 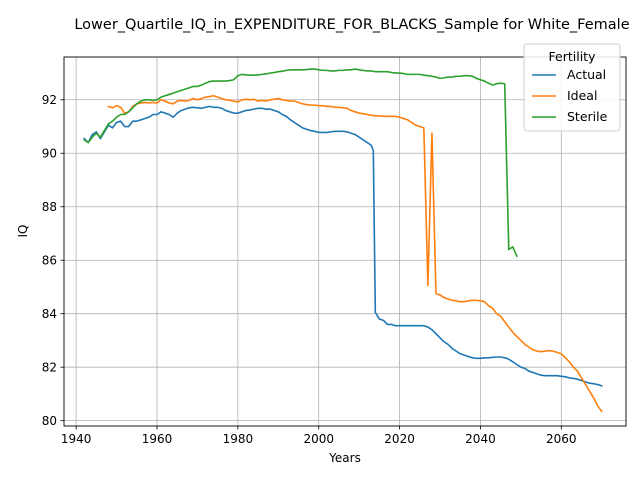 What do you see at coordinates (49, 261) in the screenshot?
I see `y-tick-label: 86` at bounding box center [49, 261].